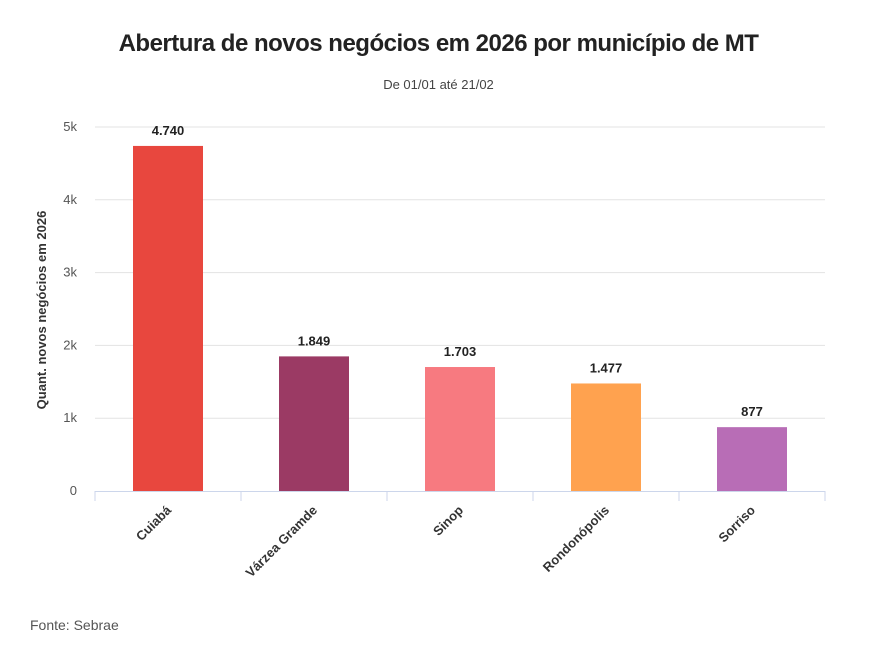 This screenshot has width=877, height=655. What do you see at coordinates (70, 417) in the screenshot?
I see `y-tick-label: 1k` at bounding box center [70, 417].